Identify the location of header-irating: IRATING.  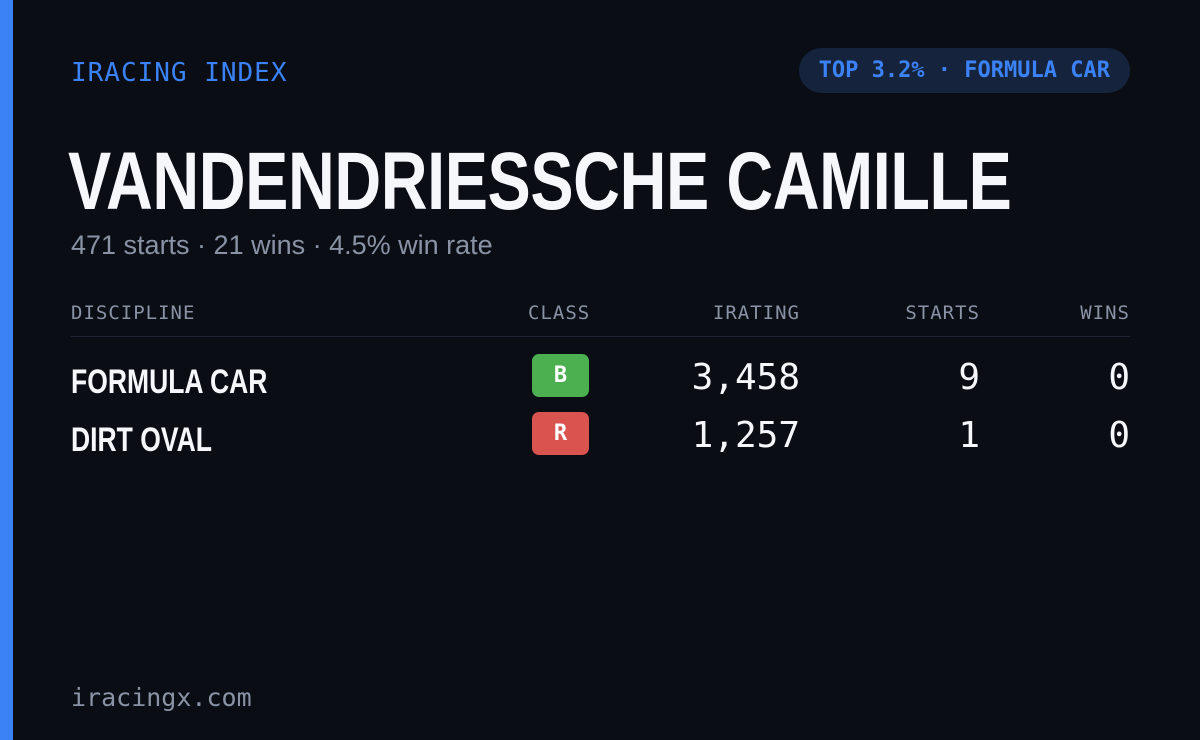
(756, 313).